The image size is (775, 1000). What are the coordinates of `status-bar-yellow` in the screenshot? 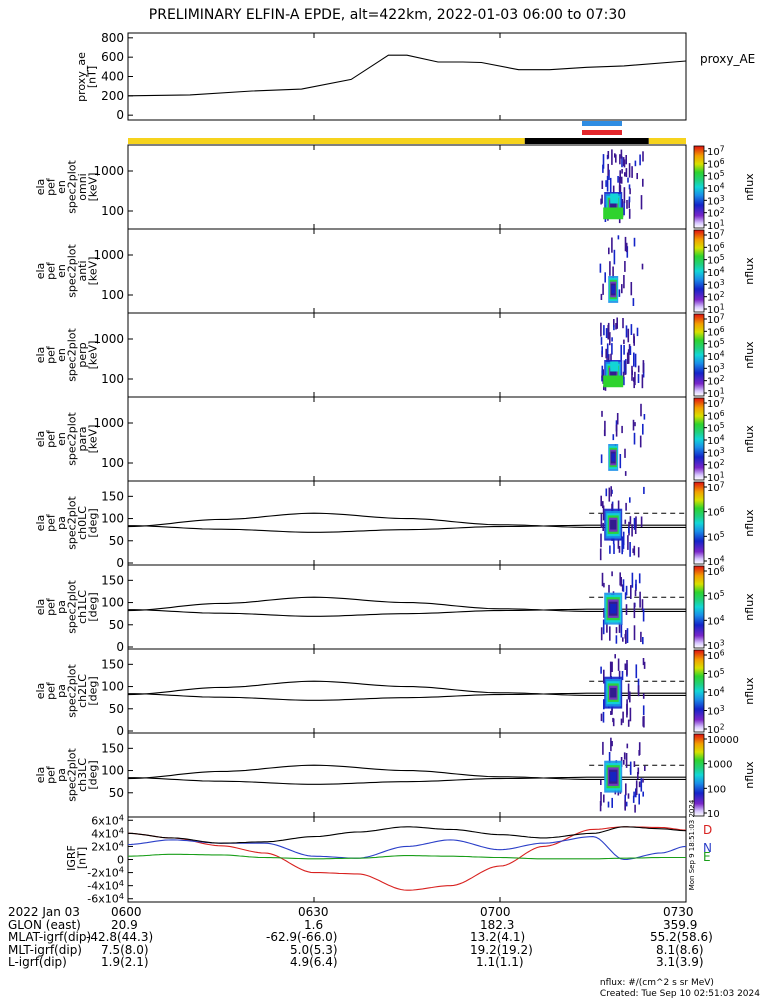 It's located at (326, 141).